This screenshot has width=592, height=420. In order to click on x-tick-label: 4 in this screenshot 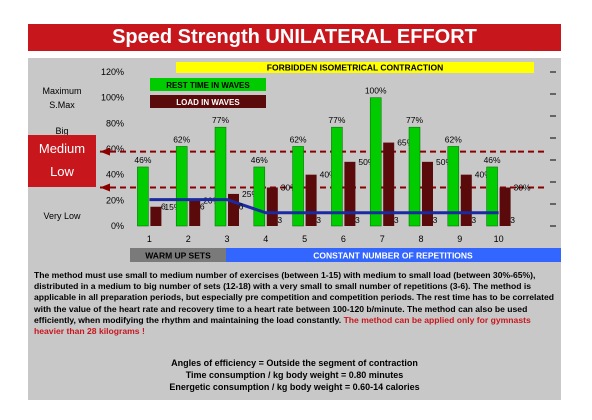, I will do `click(265, 239)`.